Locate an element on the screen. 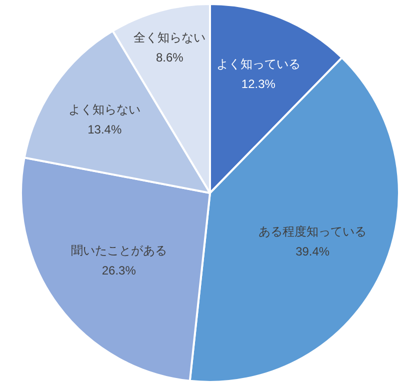 Image resolution: width=419 pixels, height=389 pixels. slice-label: よく知っている is located at coordinates (258, 63).